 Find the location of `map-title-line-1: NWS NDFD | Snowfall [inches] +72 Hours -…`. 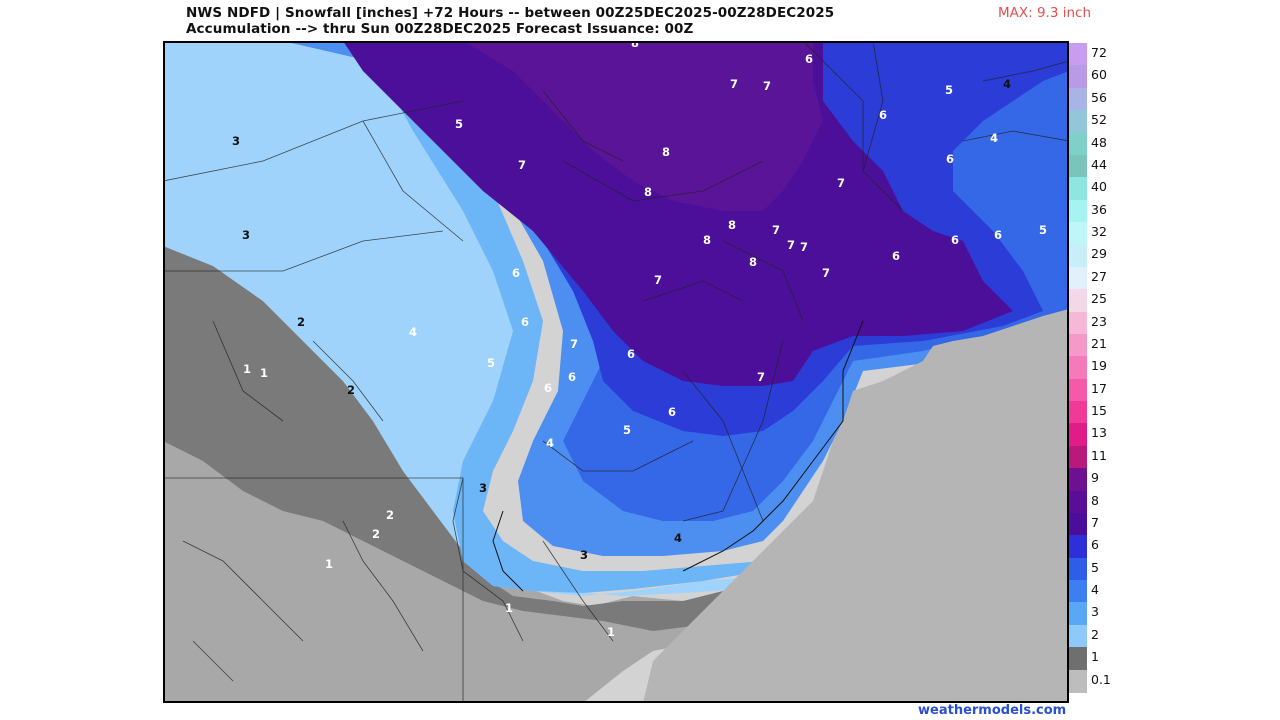

map-title-line-1: NWS NDFD | Snowfall [inches] +72 Hours -… is located at coordinates (510, 13).